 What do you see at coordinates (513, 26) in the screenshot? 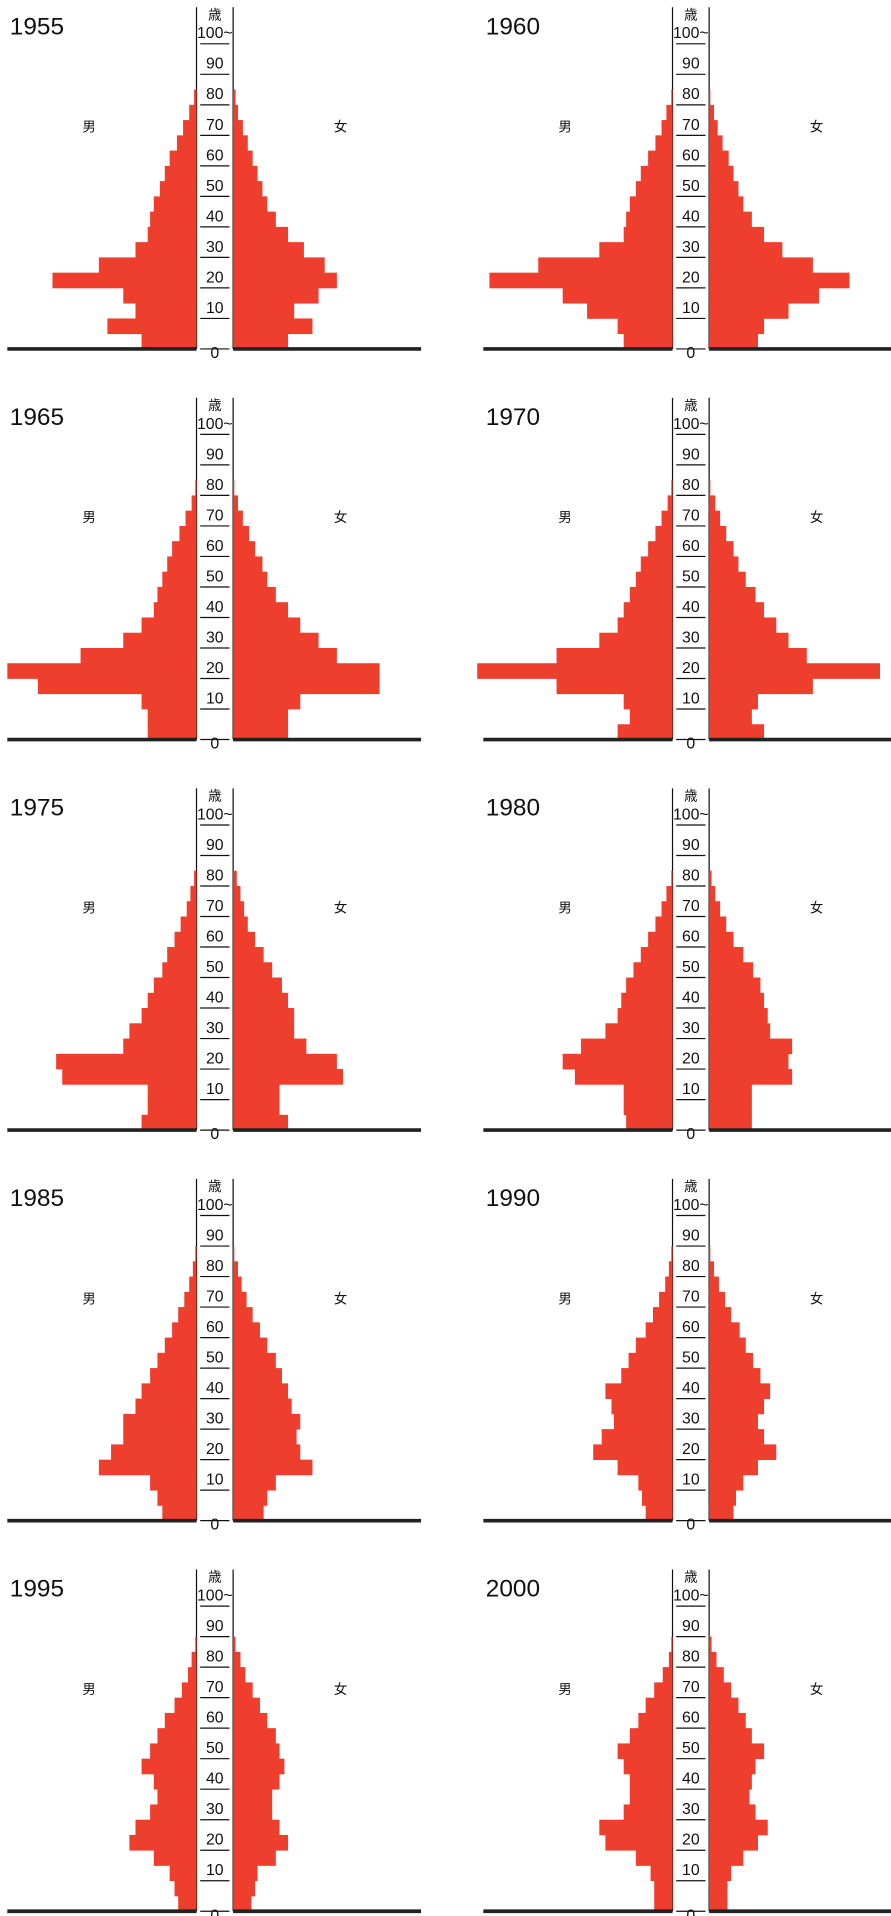
I see `chart-title: 1960` at bounding box center [513, 26].